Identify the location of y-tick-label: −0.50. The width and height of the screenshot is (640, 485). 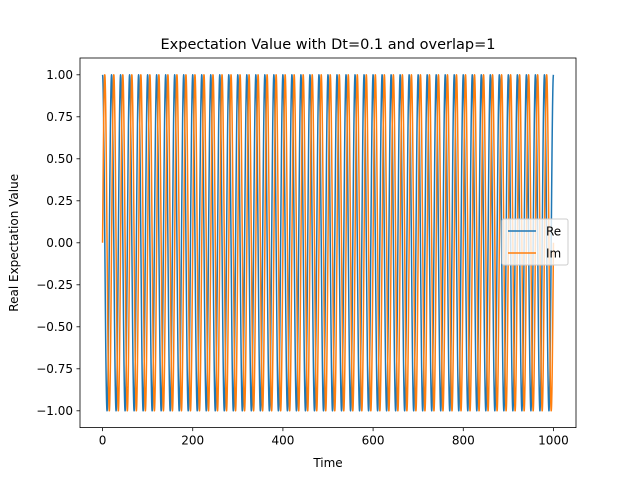
(54, 327).